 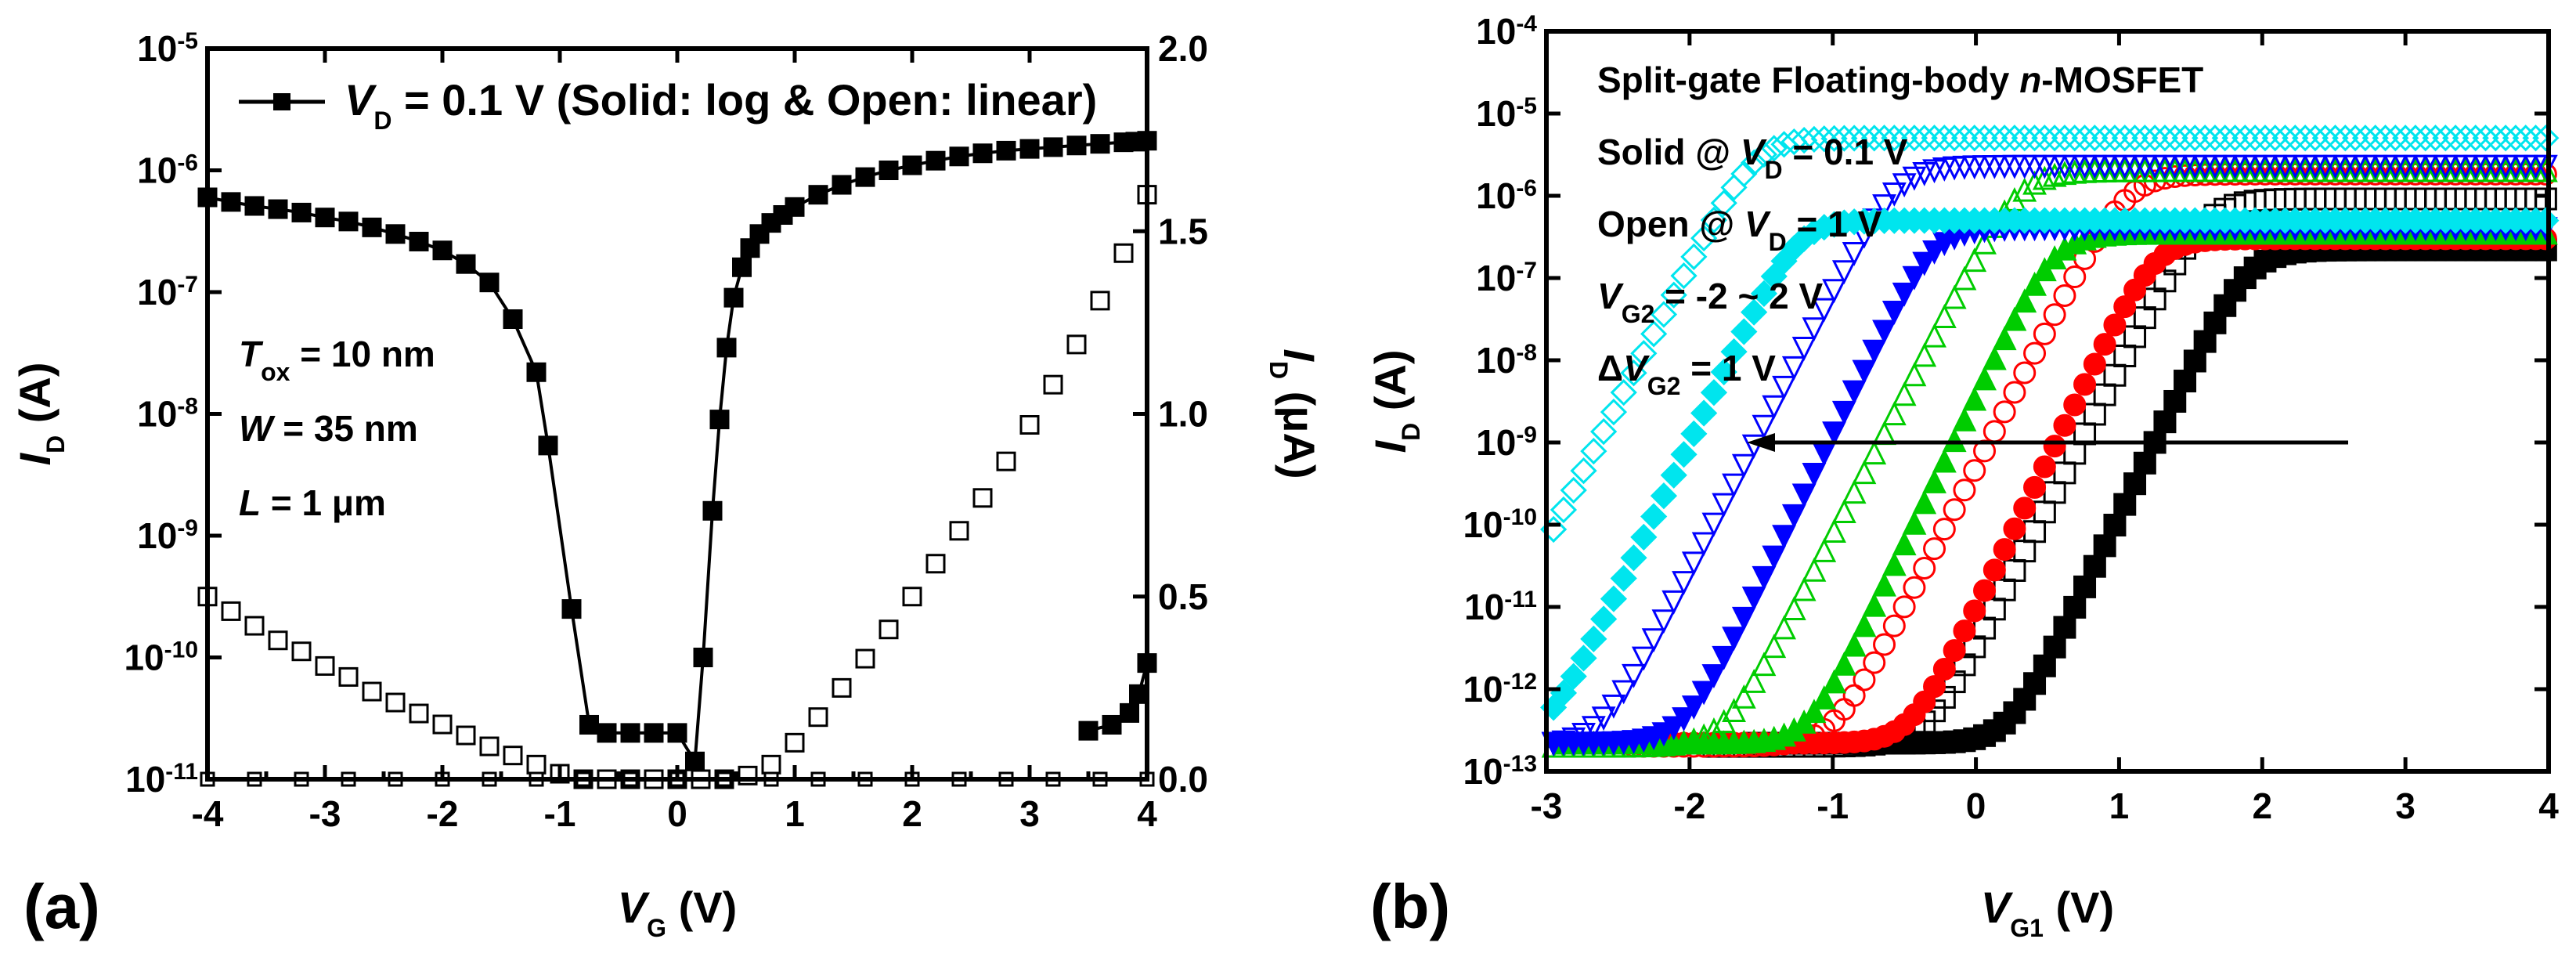 What do you see at coordinates (1686, 374) in the screenshot?
I see `annotation-line: ΔVG2 = 1 V` at bounding box center [1686, 374].